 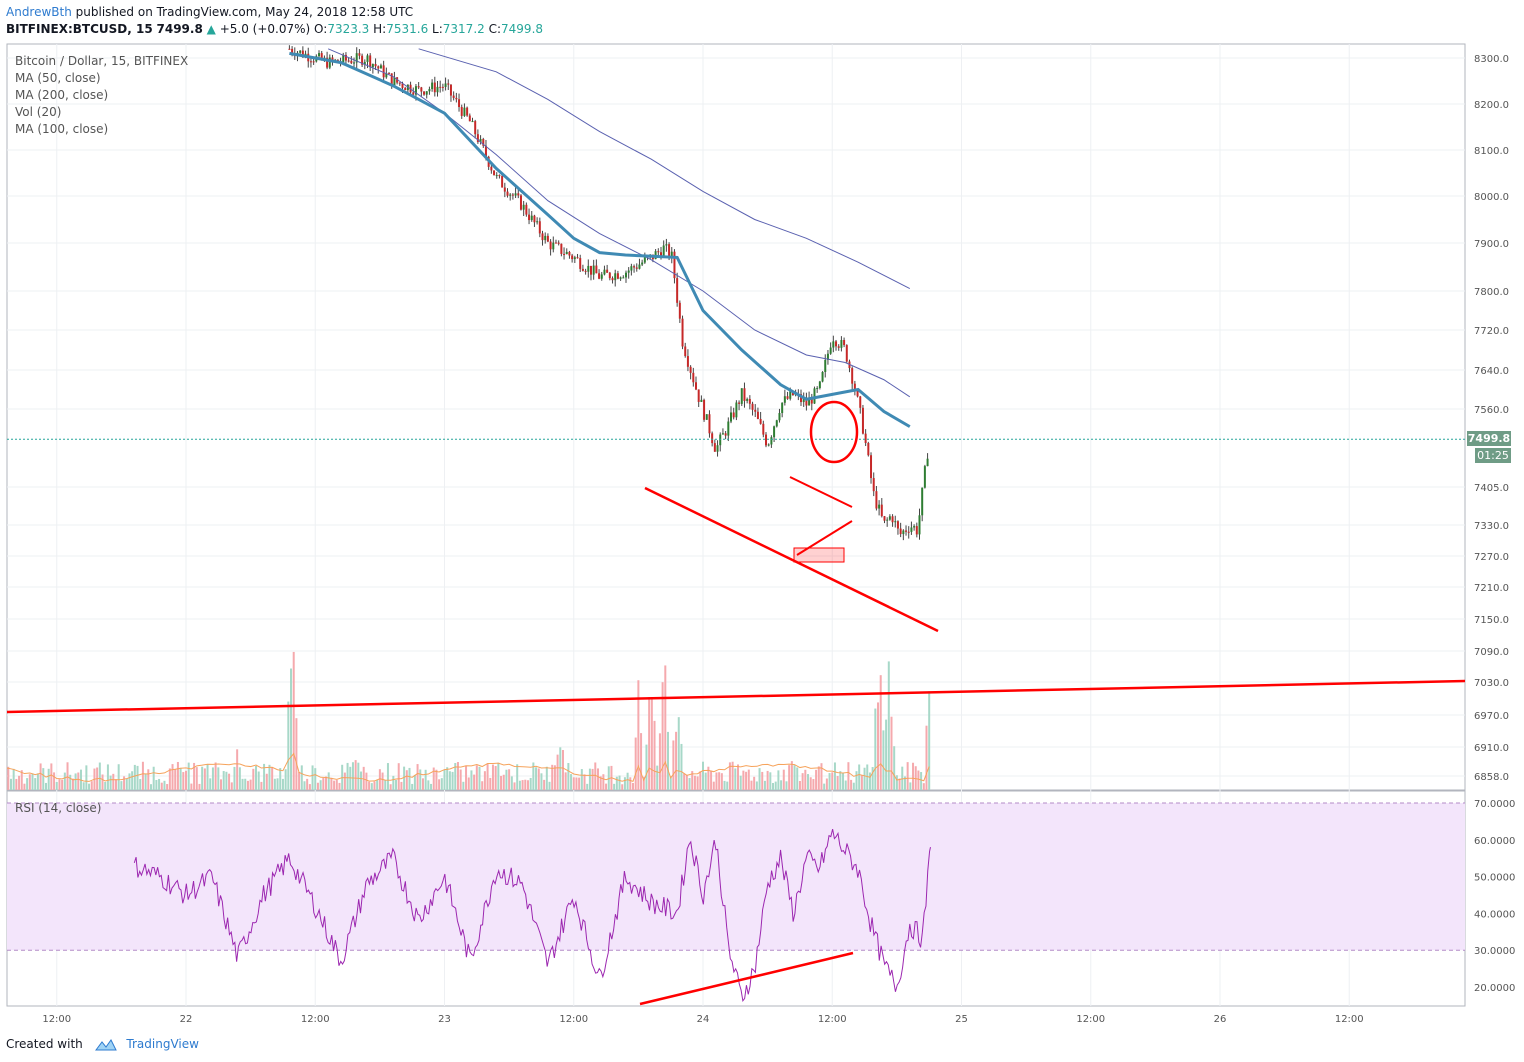 What do you see at coordinates (1491, 526) in the screenshot?
I see `price-tick-10: 7330.0` at bounding box center [1491, 526].